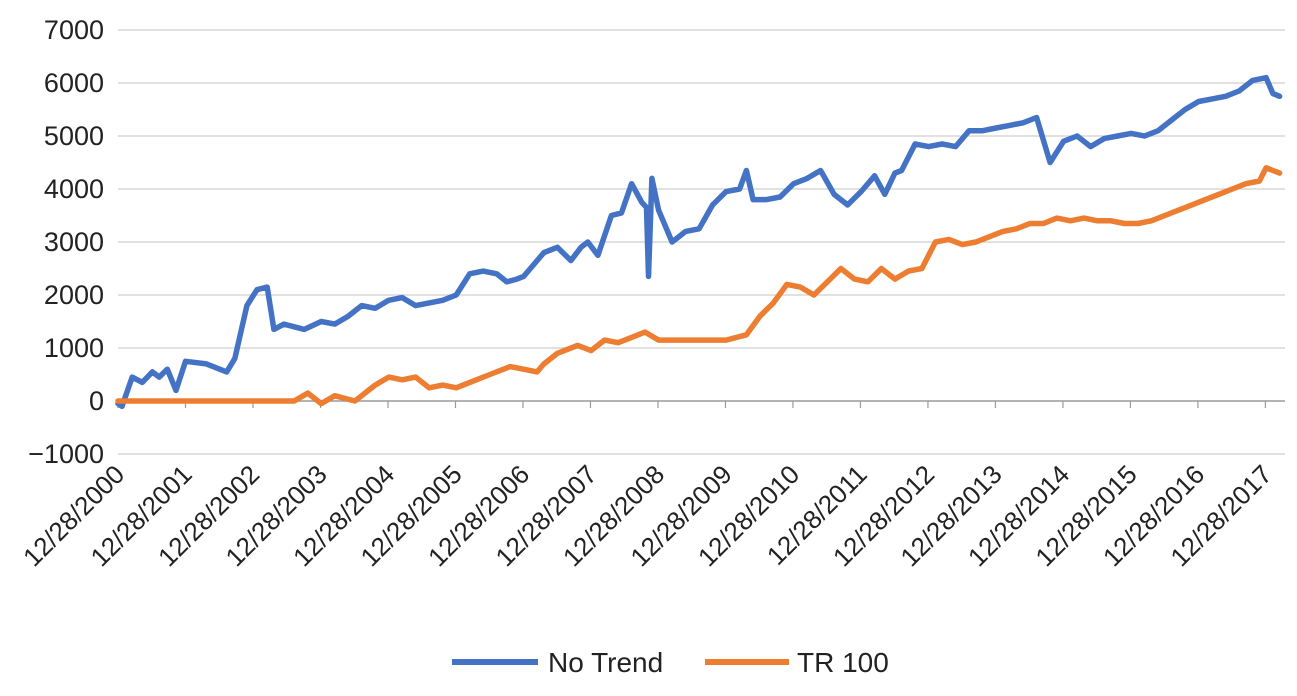 This screenshot has width=1297, height=696. I want to click on y-tick-label: 0, so click(96, 401).